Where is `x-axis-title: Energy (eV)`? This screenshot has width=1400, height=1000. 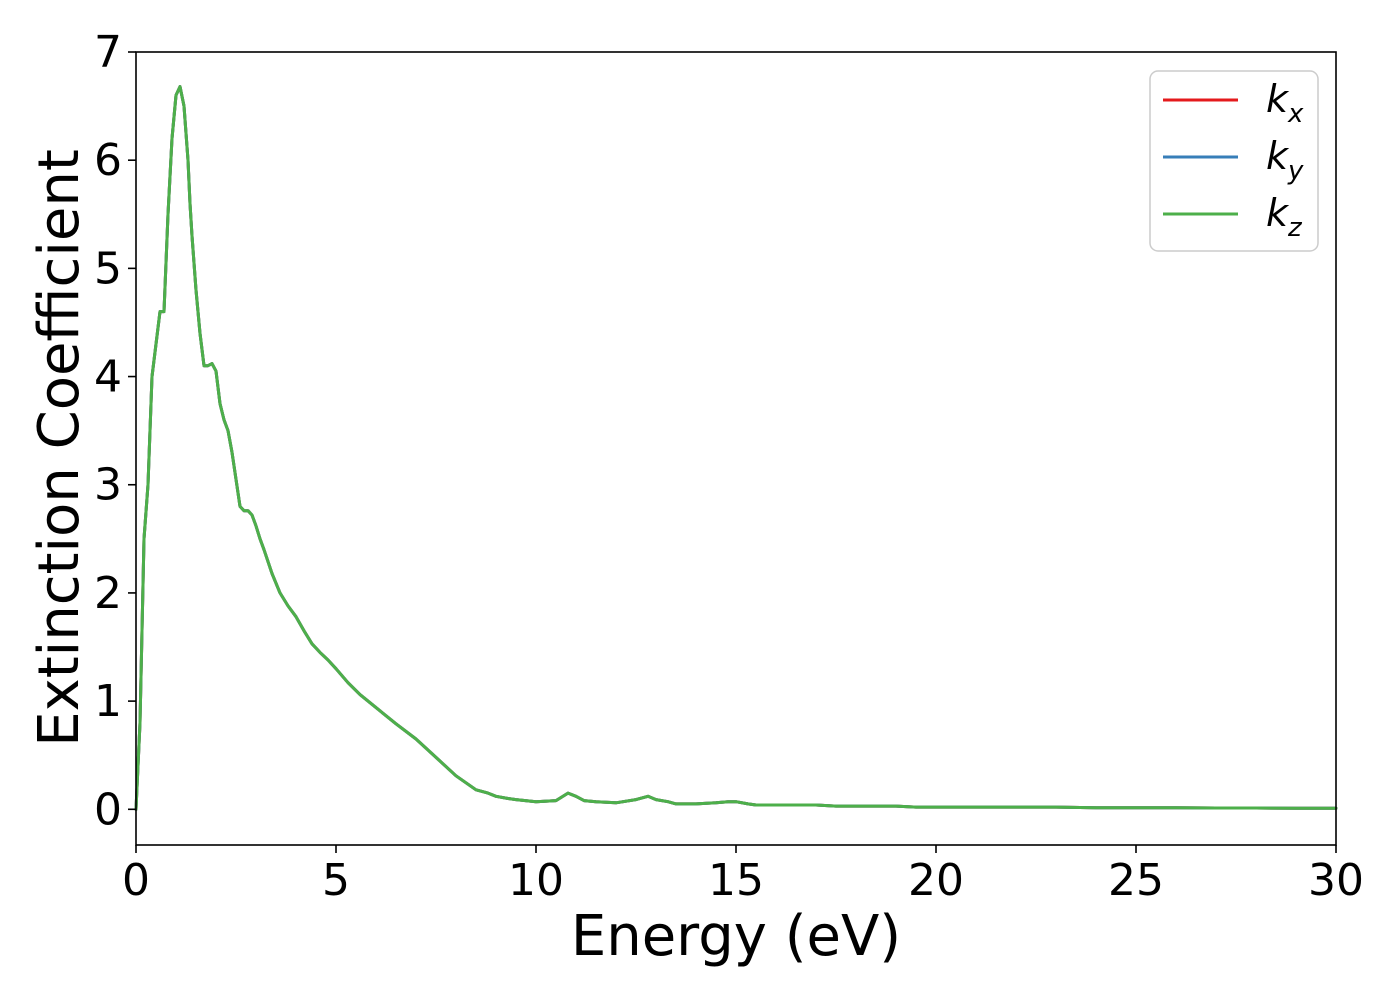
x-axis-title: Energy (eV) is located at coordinates (736, 936).